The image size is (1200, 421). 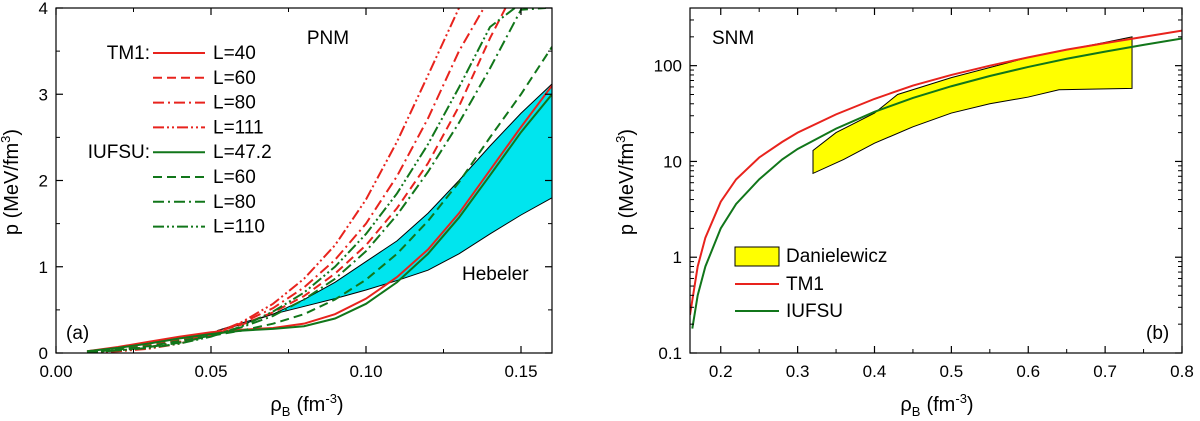 What do you see at coordinates (970, 405) in the screenshot?
I see `xlabel-close-b: )` at bounding box center [970, 405].